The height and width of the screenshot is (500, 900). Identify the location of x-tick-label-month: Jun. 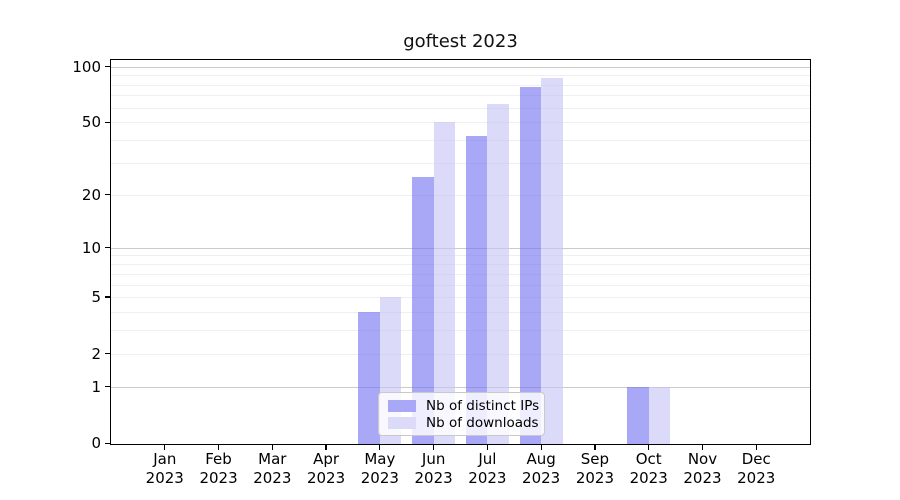
(433, 459).